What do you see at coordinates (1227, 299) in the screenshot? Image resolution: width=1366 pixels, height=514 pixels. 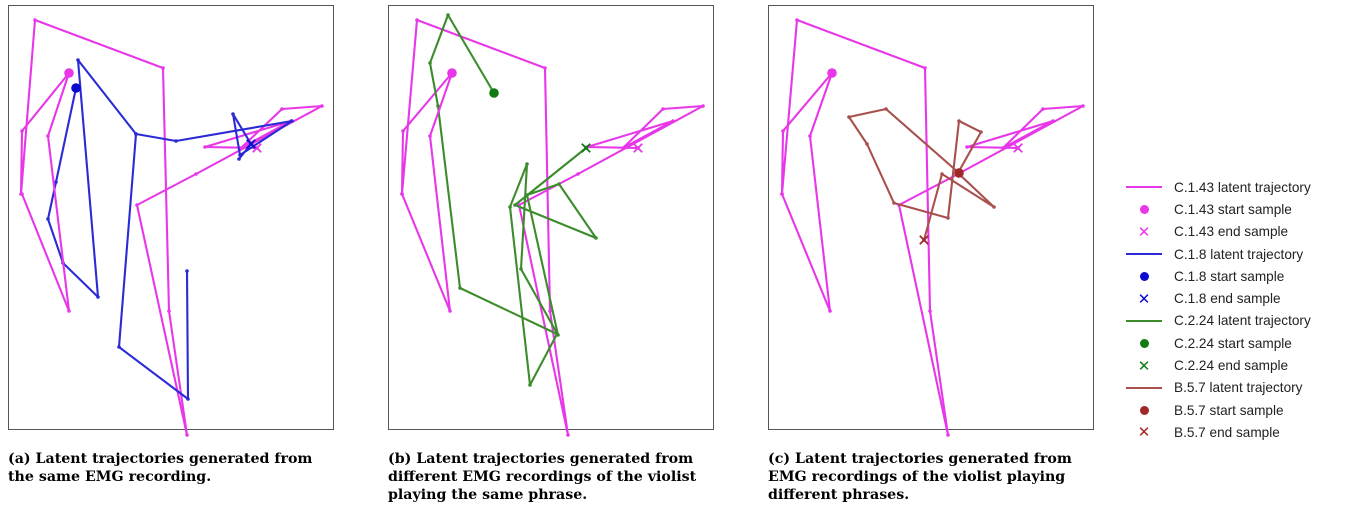 I see `legend-label: C.1.8 end sample` at bounding box center [1227, 299].